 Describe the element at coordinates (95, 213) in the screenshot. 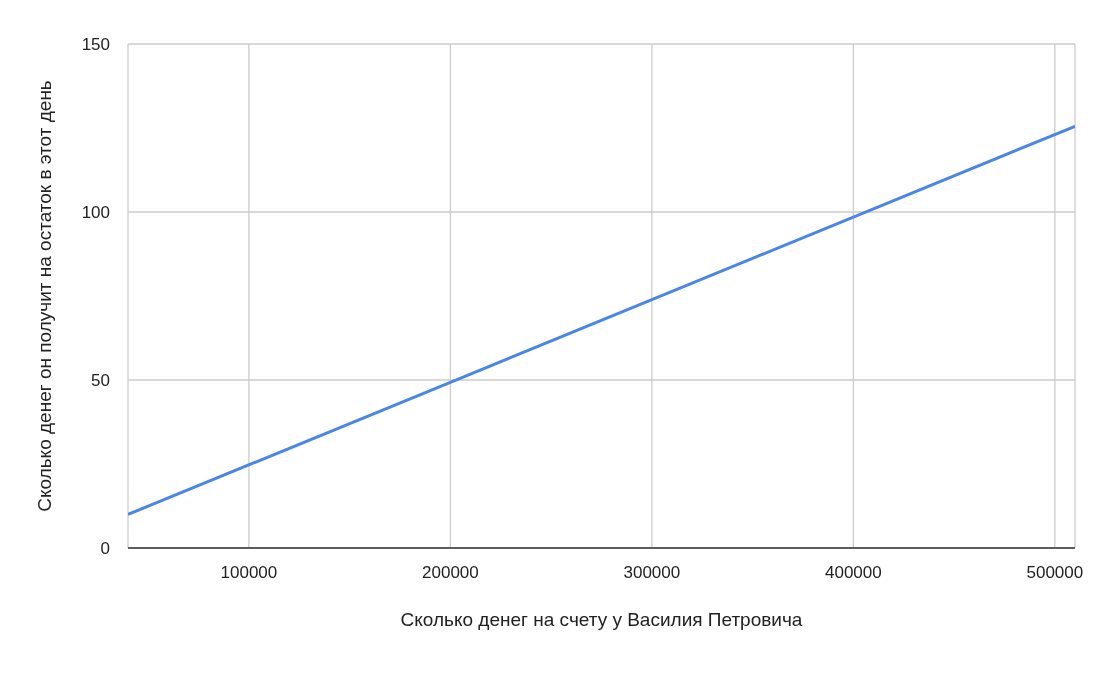

I see `y-tick-label: 100` at that location.